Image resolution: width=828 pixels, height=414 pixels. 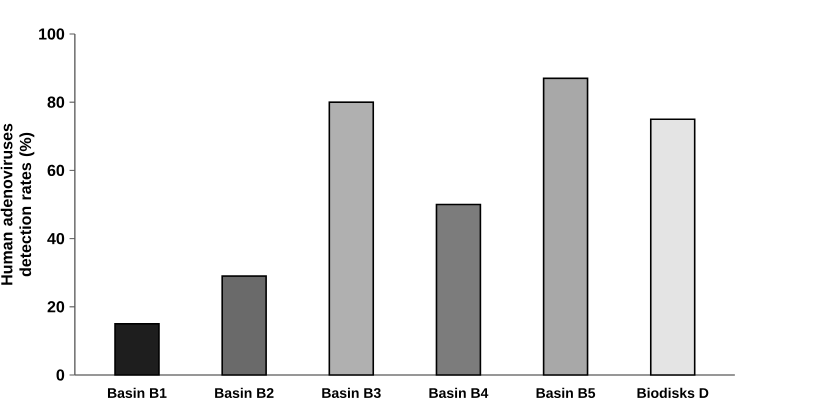 I want to click on x-tick-label: Biodisks D, so click(x=672, y=393).